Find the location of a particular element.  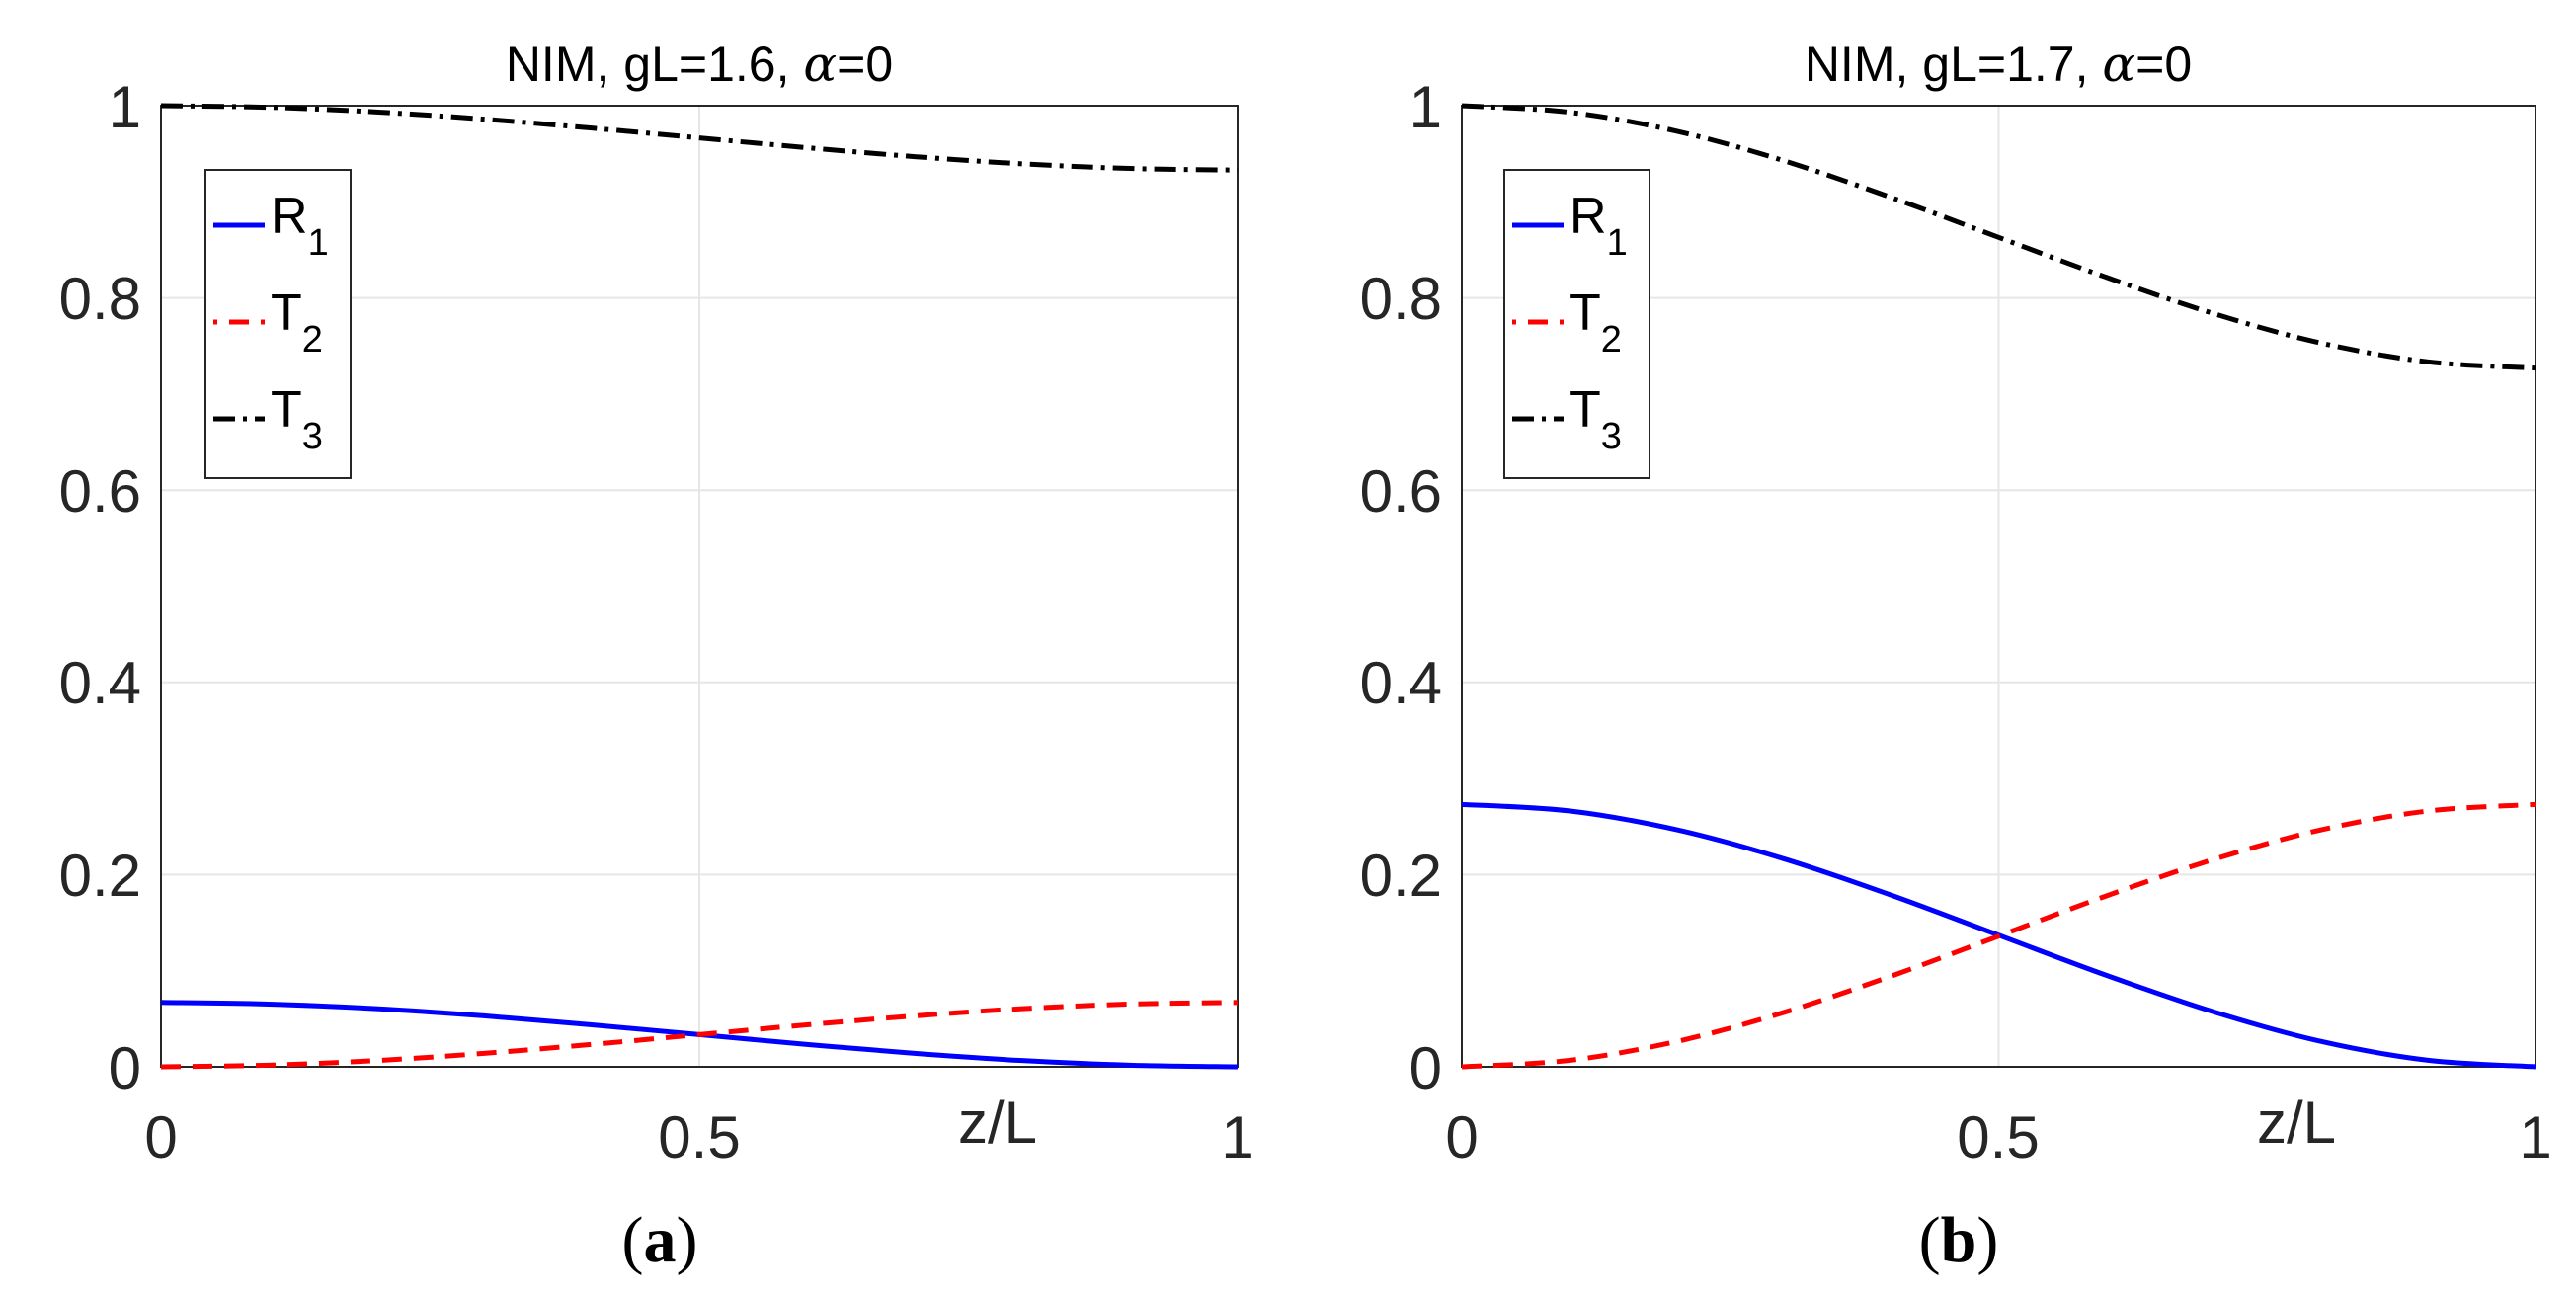

panel-caption-a: (a) is located at coordinates (660, 1240).